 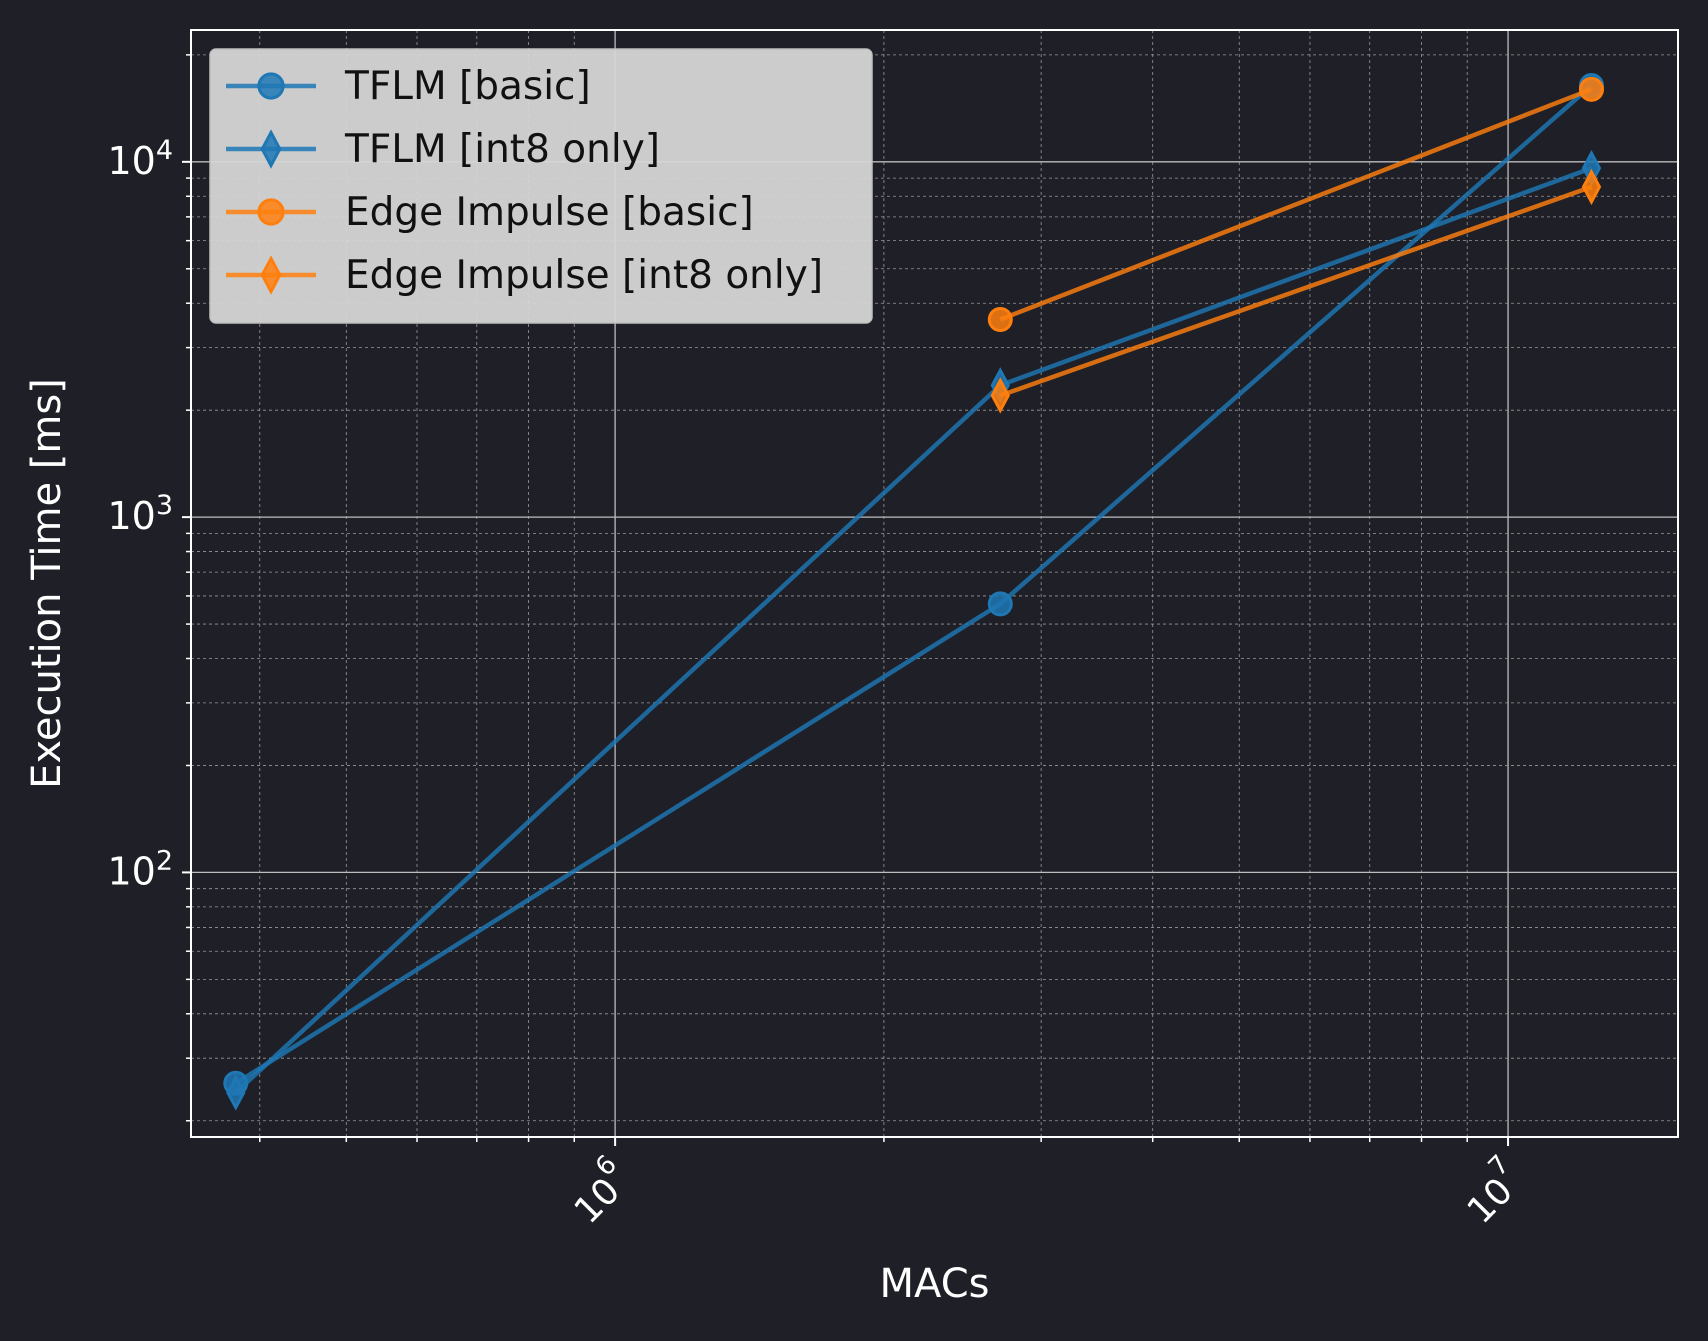 What do you see at coordinates (140, 159) in the screenshot?
I see `y-tick-label: 104` at bounding box center [140, 159].